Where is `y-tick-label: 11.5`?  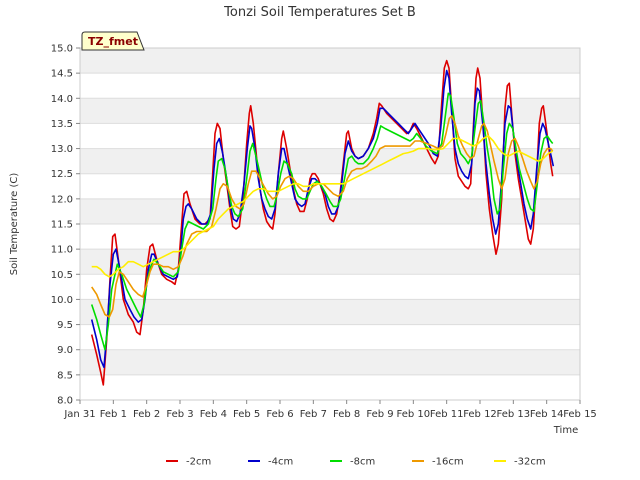
y-tick-label: 11.5 is located at coordinates (62, 225).